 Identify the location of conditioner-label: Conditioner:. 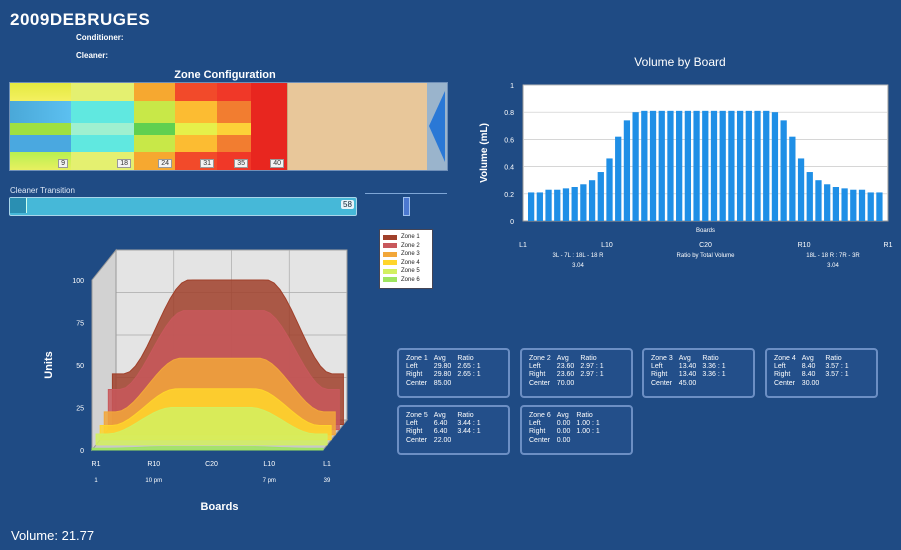
(100, 37).